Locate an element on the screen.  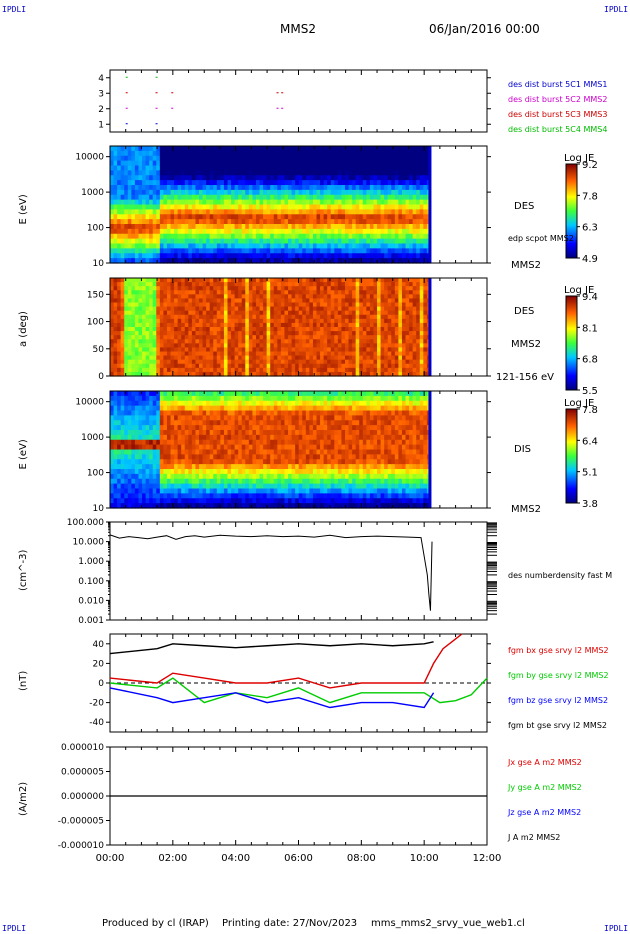
plot-datetime: 06/Jan/2016 00:00 is located at coordinates (484, 29).